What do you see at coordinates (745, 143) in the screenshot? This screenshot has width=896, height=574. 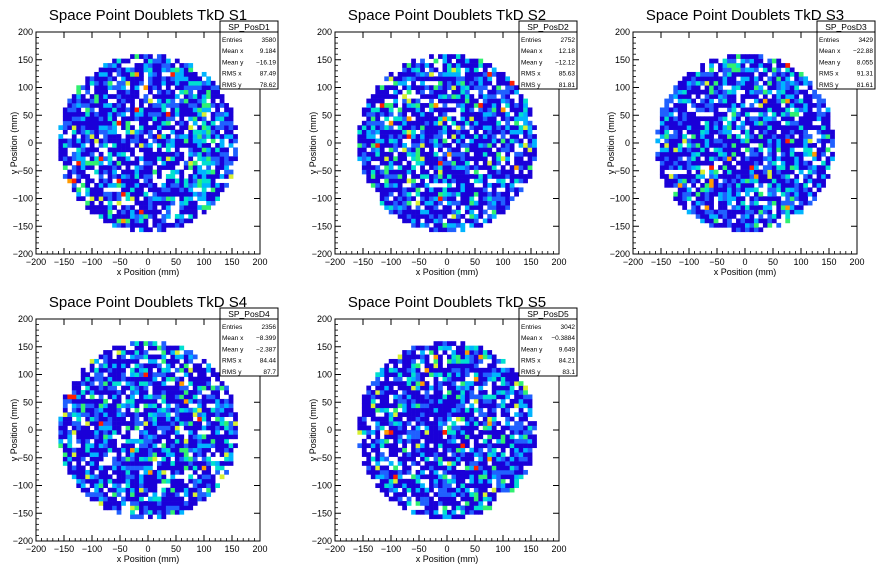 I see `heatmap-cells` at bounding box center [745, 143].